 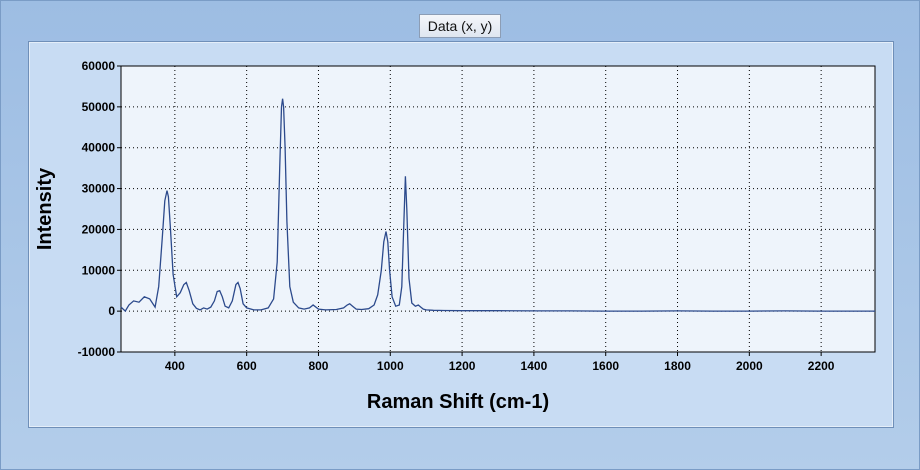 What do you see at coordinates (534, 366) in the screenshot?
I see `x-tick-label: 1400` at bounding box center [534, 366].